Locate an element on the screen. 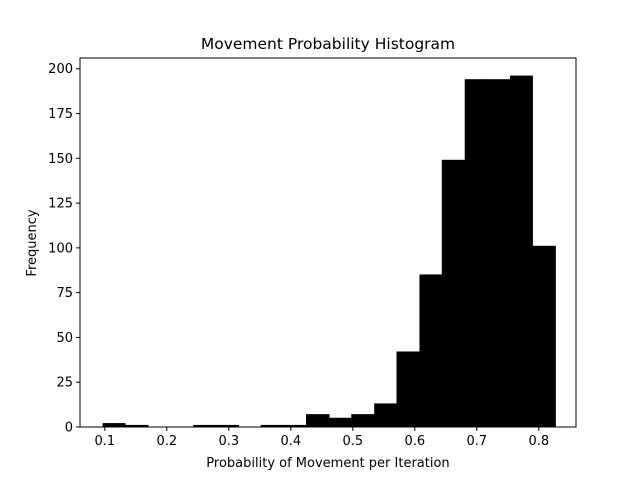 The width and height of the screenshot is (640, 480). y-tick-label-2: 50 is located at coordinates (64, 338).